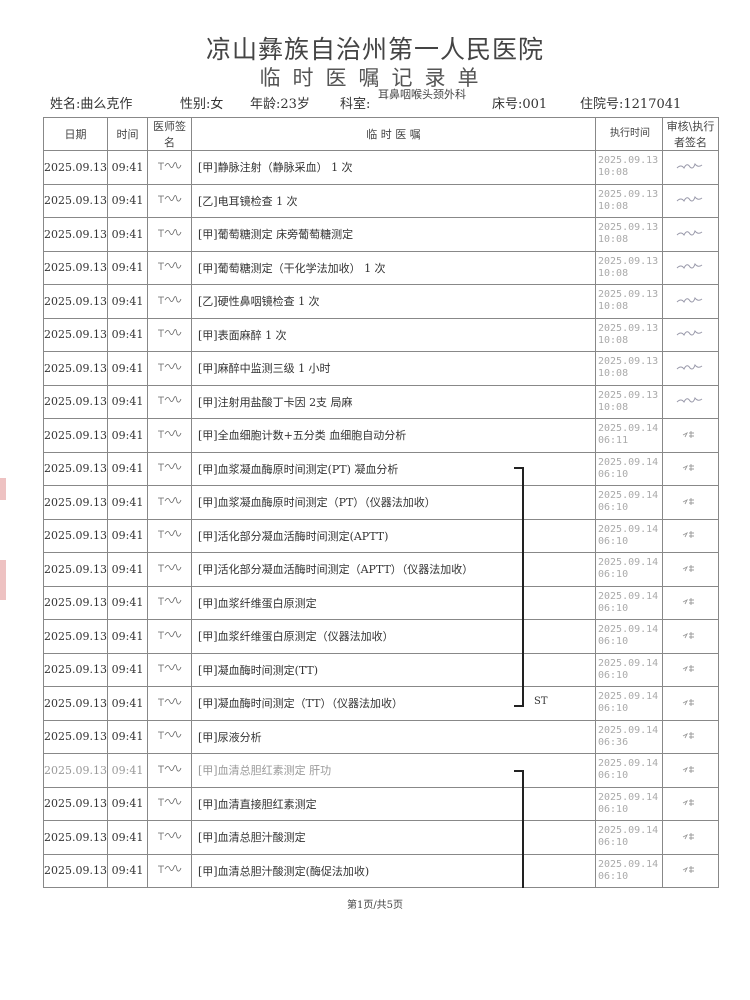 The image size is (750, 1000). What do you see at coordinates (393, 569) in the screenshot?
I see `order-text: [甲]活化部分凝血活酶时间测定（APTT）（仪器法加收）` at bounding box center [393, 569].